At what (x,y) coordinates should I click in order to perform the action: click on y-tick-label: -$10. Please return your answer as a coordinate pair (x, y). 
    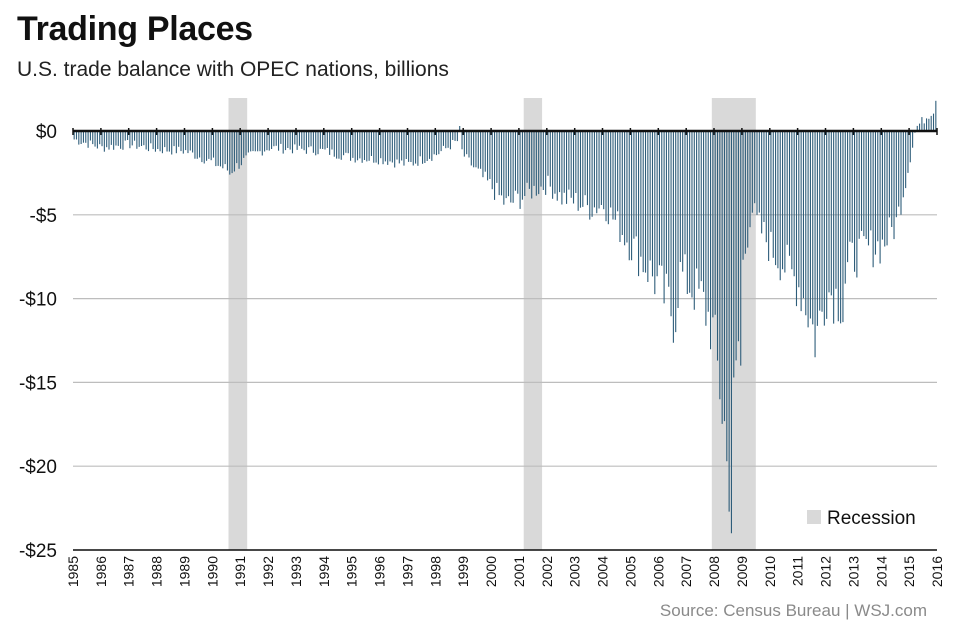
    Looking at the image, I should click on (38, 300).